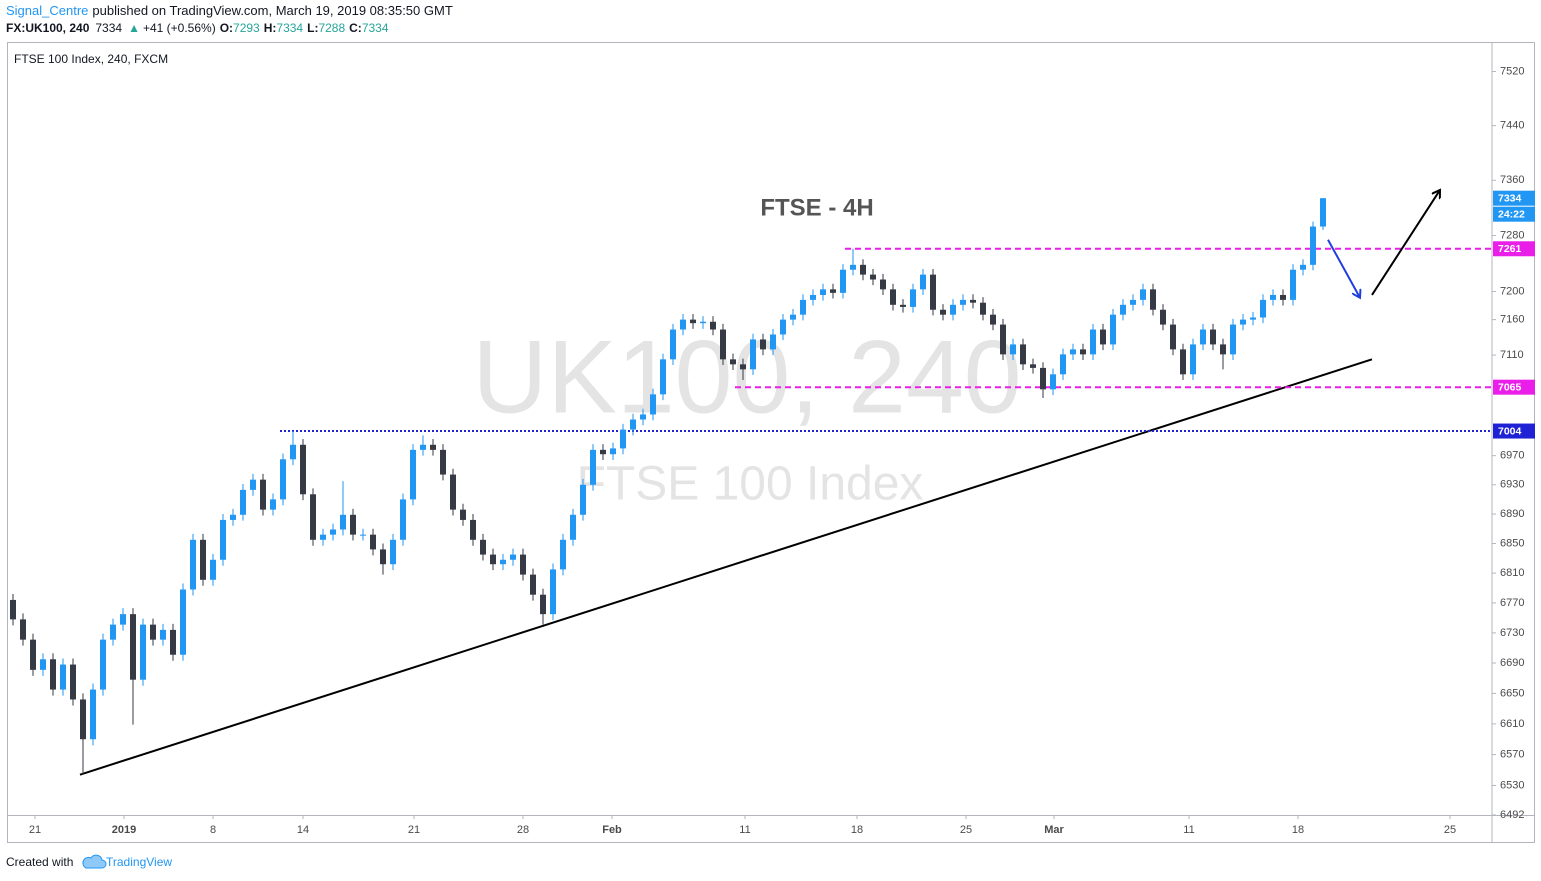 This screenshot has width=1541, height=881. I want to click on brand-link: TradingView, so click(139, 862).